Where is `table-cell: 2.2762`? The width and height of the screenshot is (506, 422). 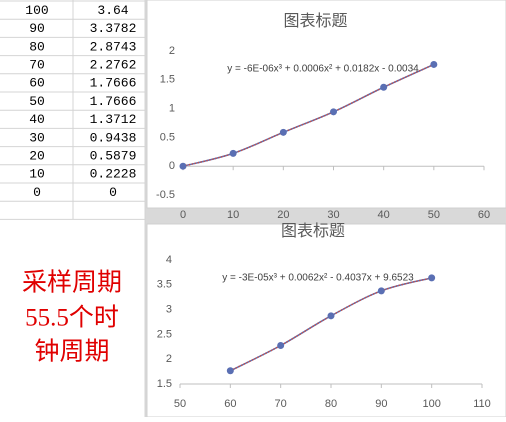
table-cell: 2.2762 is located at coordinates (113, 65).